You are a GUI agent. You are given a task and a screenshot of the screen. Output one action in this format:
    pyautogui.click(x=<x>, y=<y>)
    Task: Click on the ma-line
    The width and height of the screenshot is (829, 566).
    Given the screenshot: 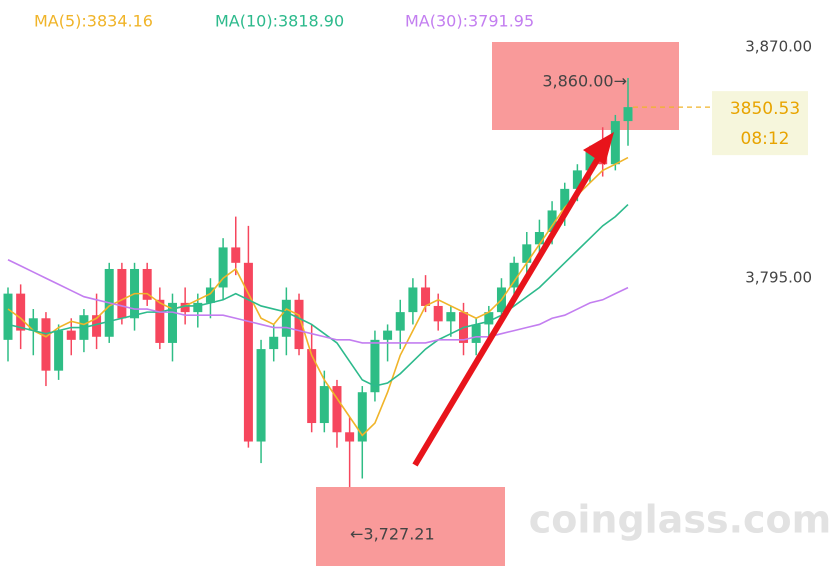 What is the action you would take?
    pyautogui.click(x=318, y=301)
    